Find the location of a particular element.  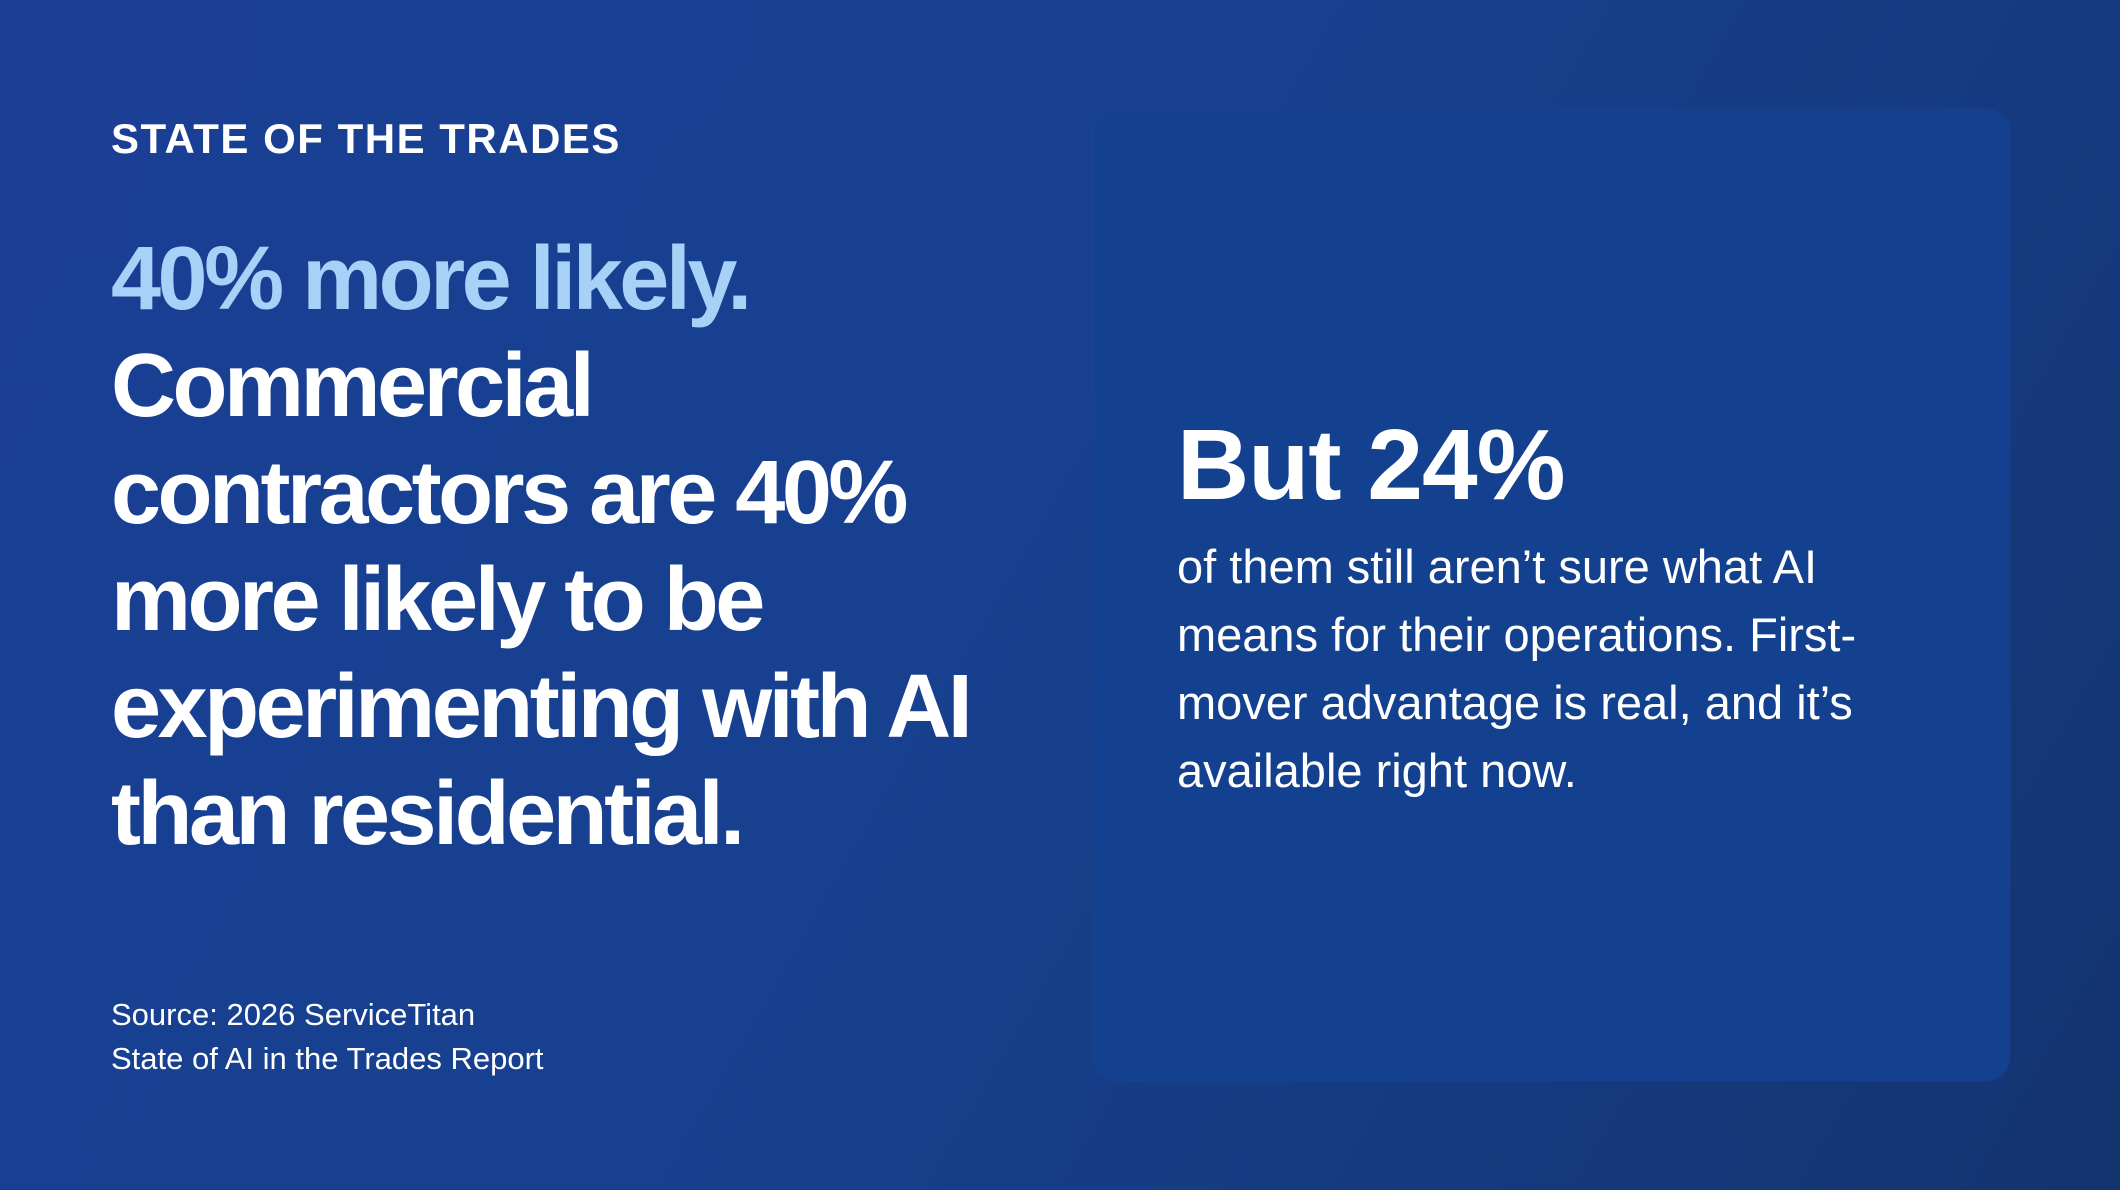

source-line-1: Source: 2026 ServiceTitan is located at coordinates (293, 1014).